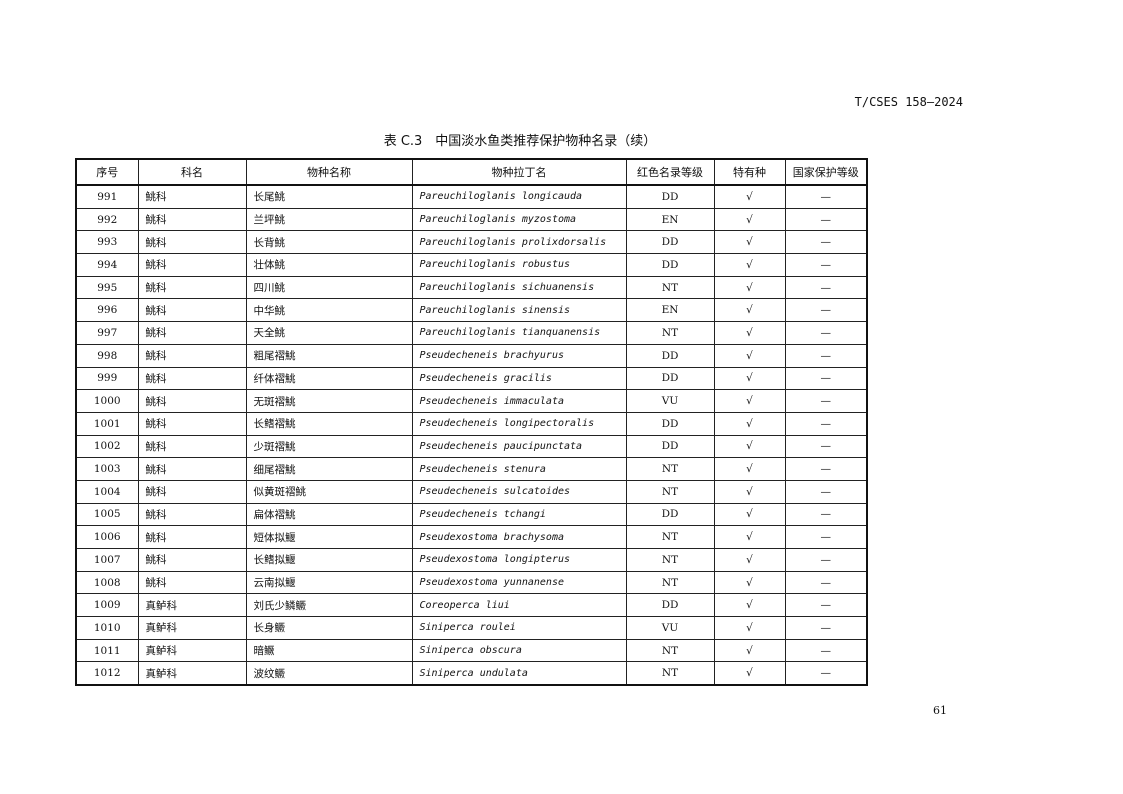 This screenshot has width=1123, height=794. What do you see at coordinates (519, 537) in the screenshot?
I see `table-cell: Pseudexostoma brachysoma` at bounding box center [519, 537].